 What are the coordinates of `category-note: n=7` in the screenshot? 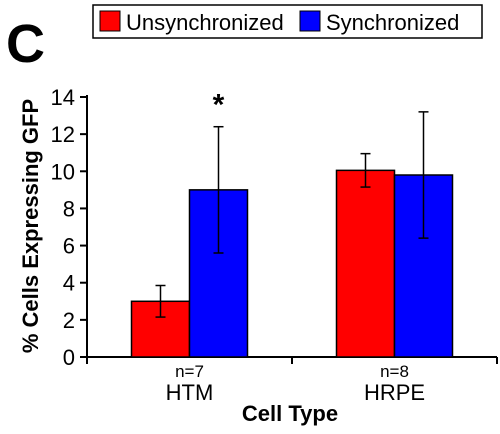 It's located at (189, 371).